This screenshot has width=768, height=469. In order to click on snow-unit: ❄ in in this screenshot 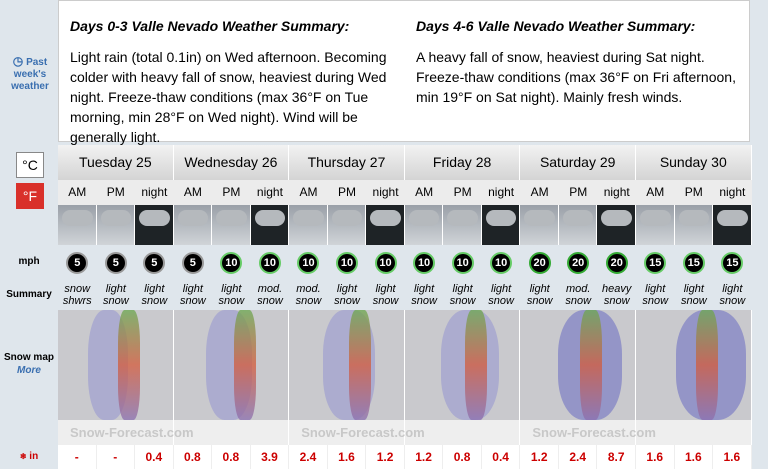, I will do `click(29, 456)`.